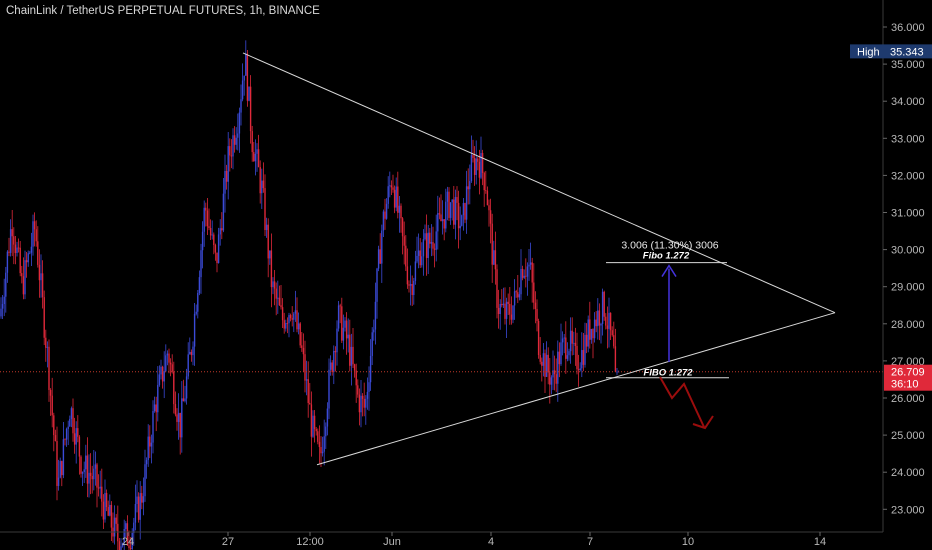 Image resolution: width=932 pixels, height=550 pixels. Describe the element at coordinates (491, 542) in the screenshot. I see `time-tick-label: 4` at that location.